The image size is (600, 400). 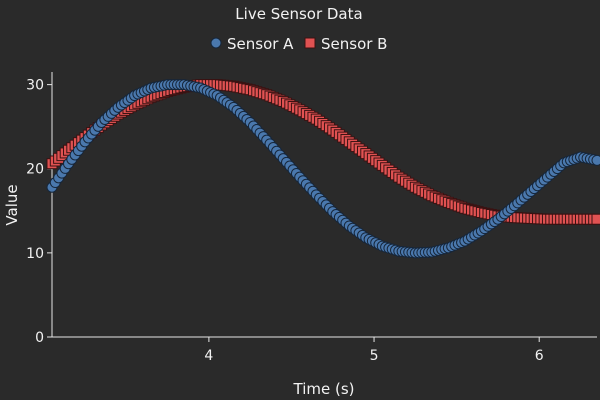 I want to click on legend-marker-sensor-b, so click(x=310, y=43).